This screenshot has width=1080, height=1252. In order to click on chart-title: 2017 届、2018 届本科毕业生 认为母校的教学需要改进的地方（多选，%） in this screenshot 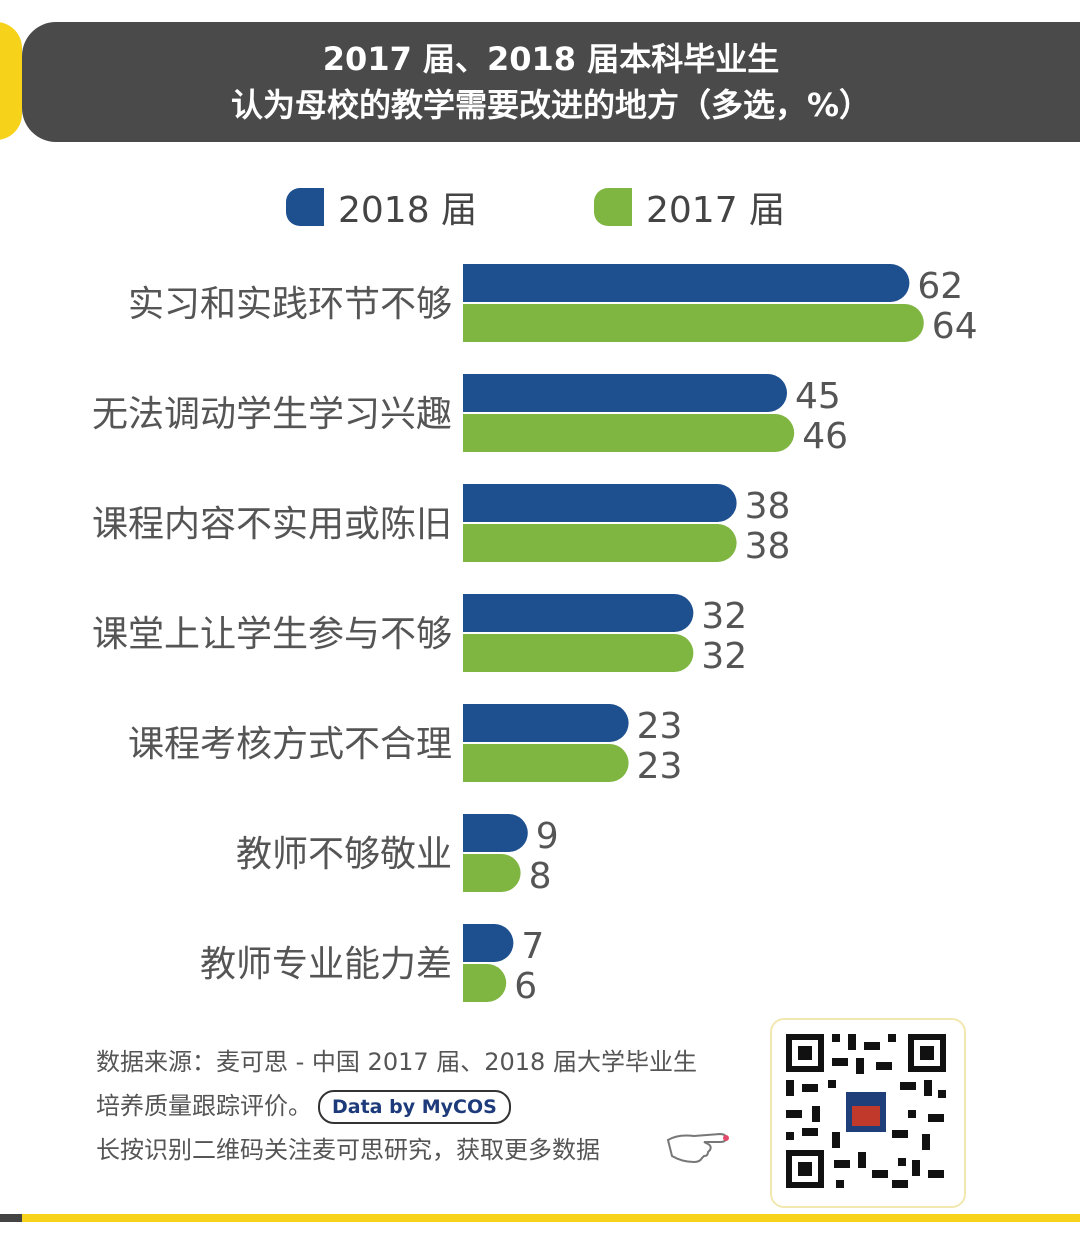, I will do `click(551, 82)`.